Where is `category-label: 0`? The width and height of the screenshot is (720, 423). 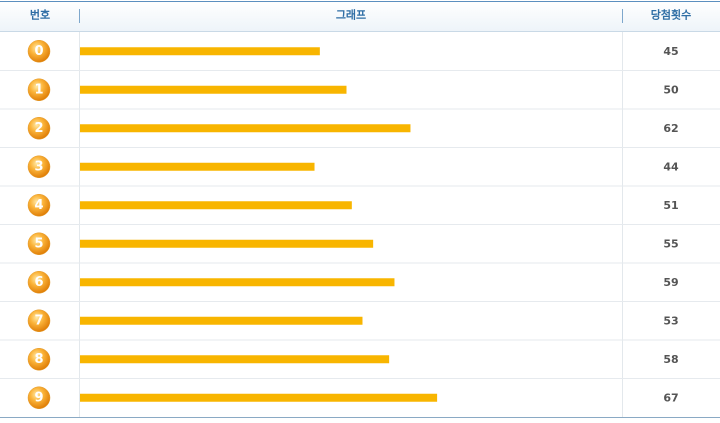
category-label: 0 is located at coordinates (38, 51).